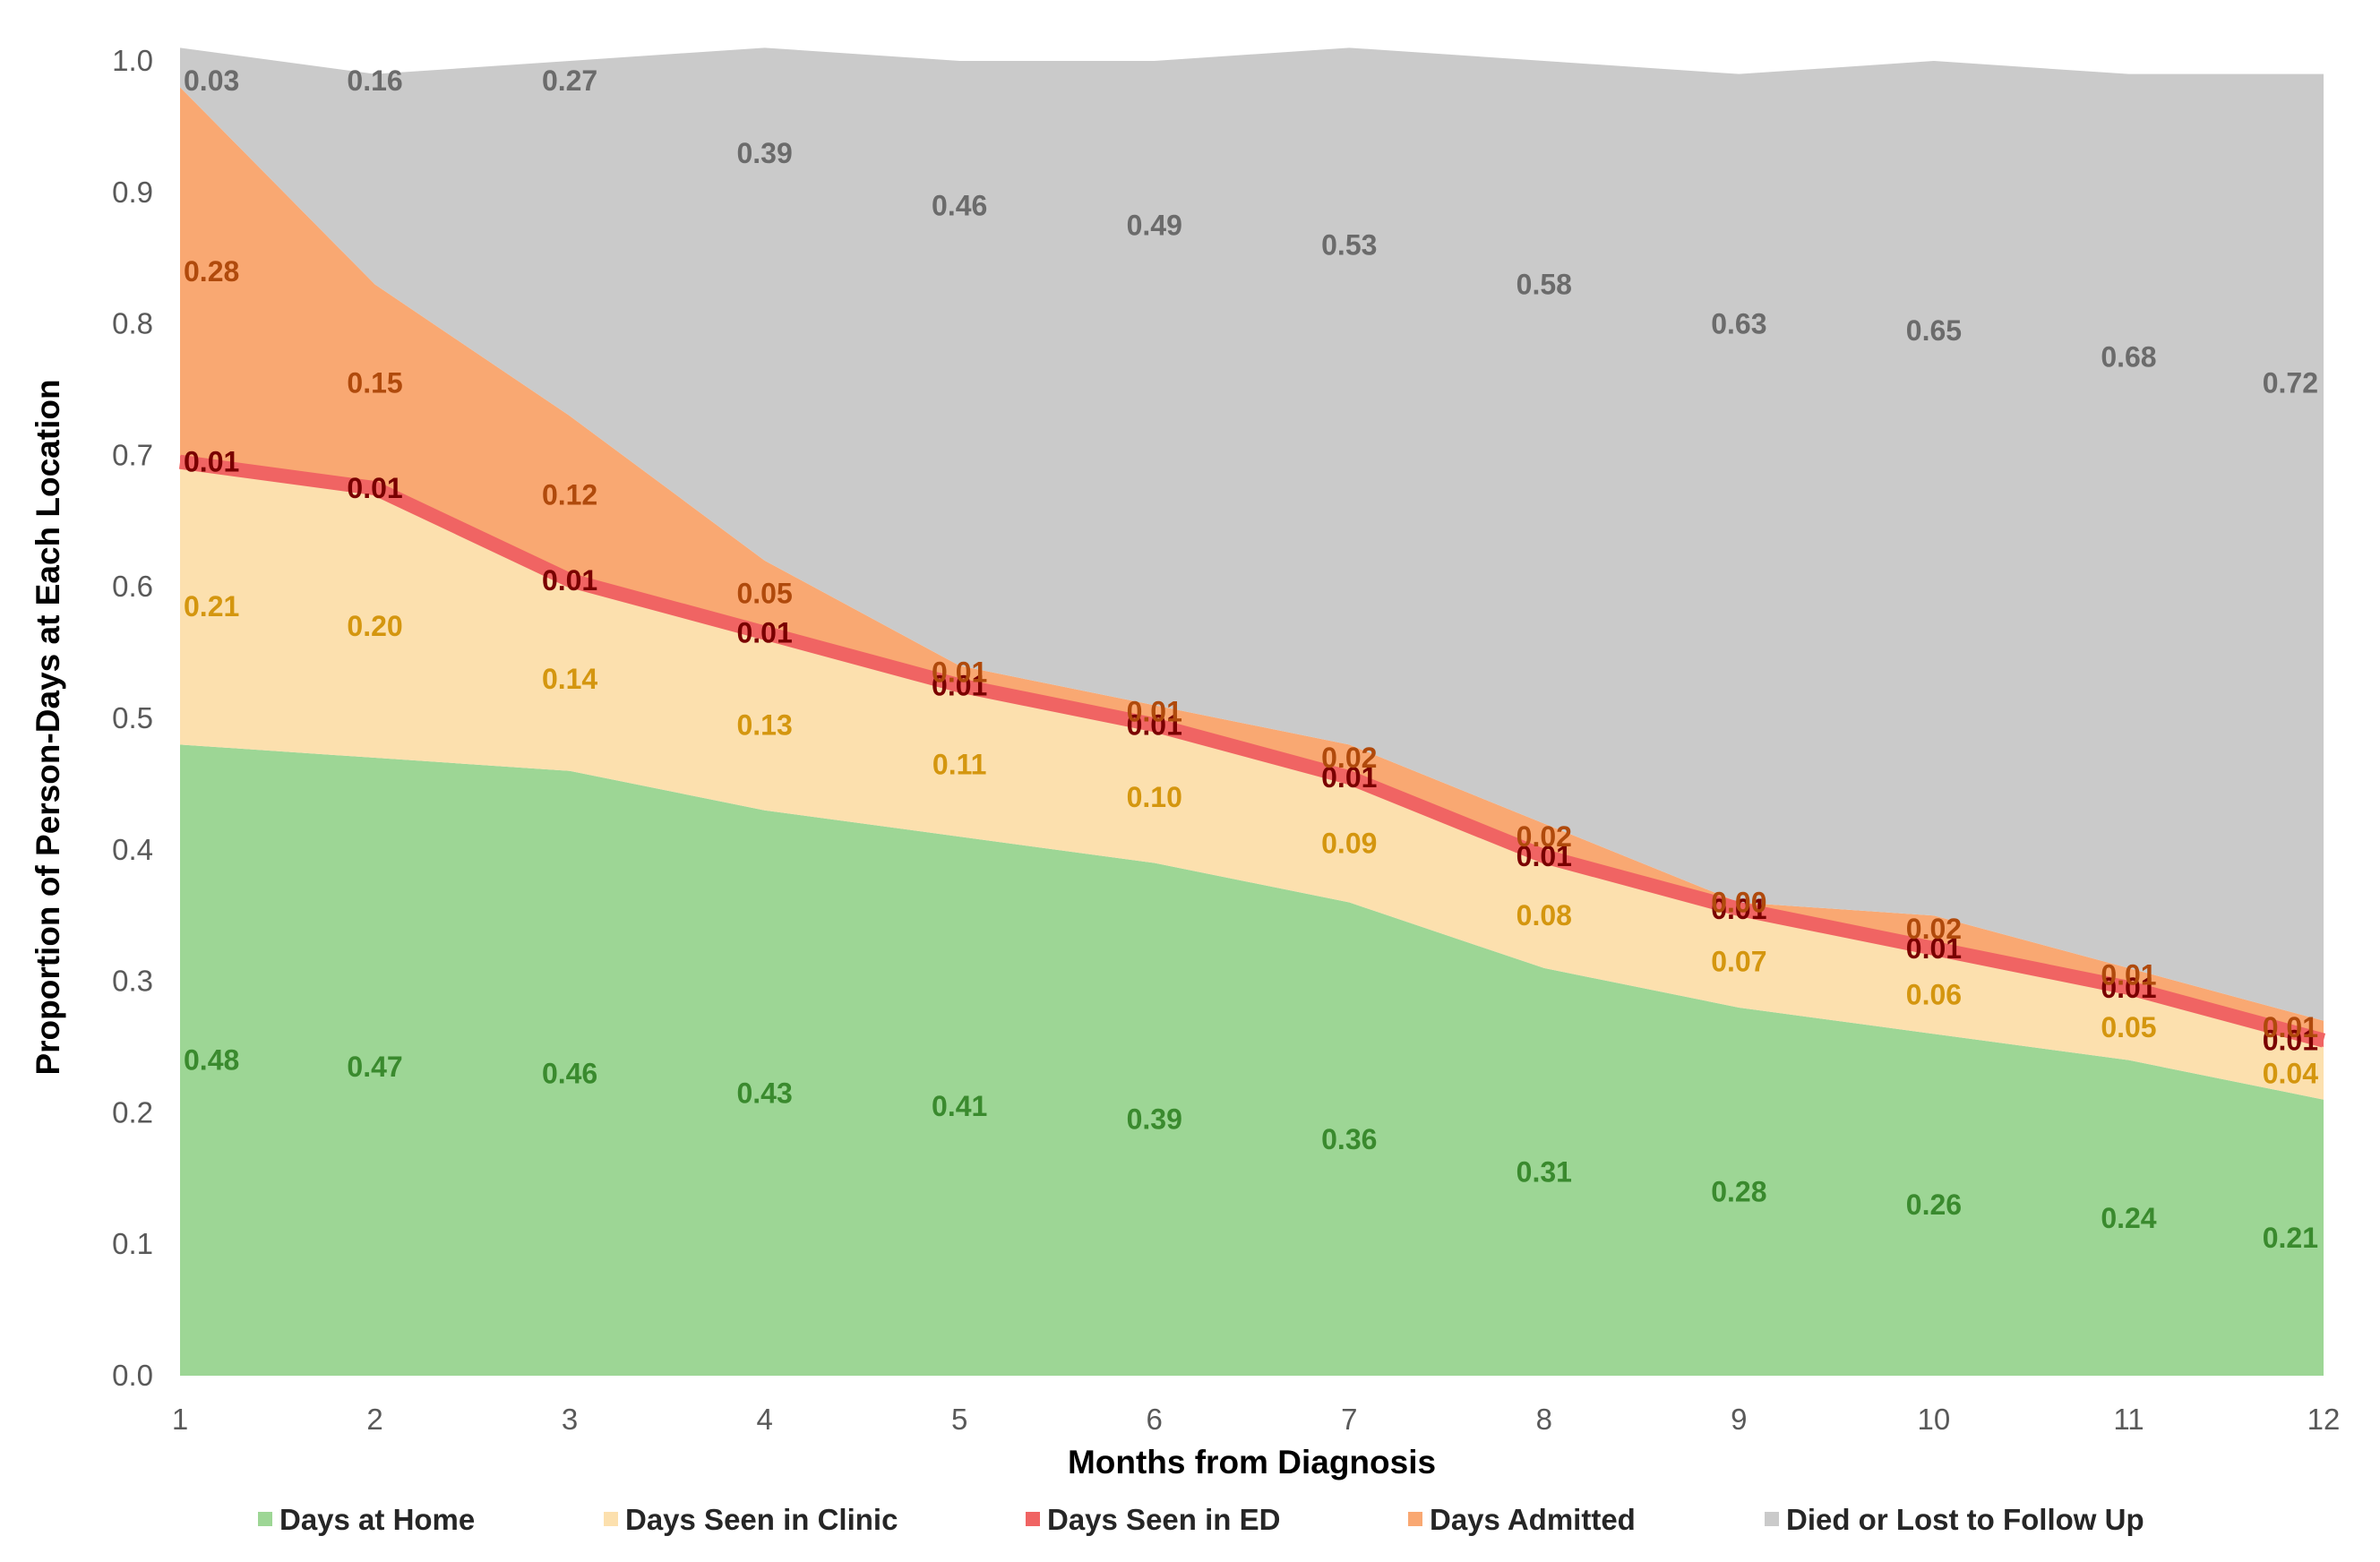 Image resolution: width=2380 pixels, height=1562 pixels. Describe the element at coordinates (960, 205) in the screenshot. I see `data-label-died-or-lost-to-follow-up: 0.46` at that location.